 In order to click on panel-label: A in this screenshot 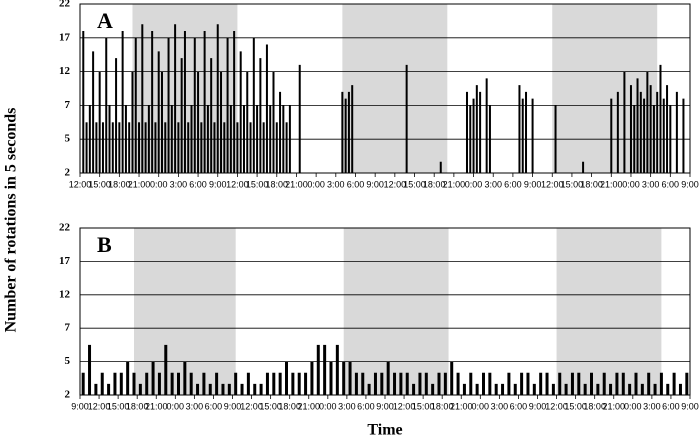, I will do `click(105, 20)`.